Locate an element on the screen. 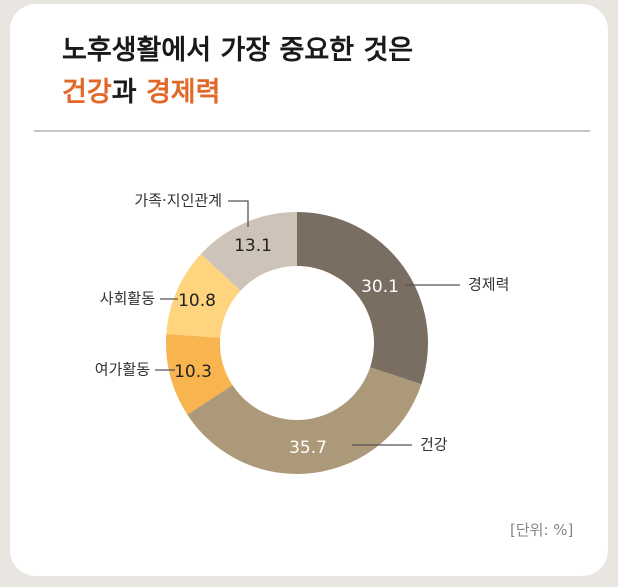  category-label-family: 가족·지인관계 is located at coordinates (178, 201).